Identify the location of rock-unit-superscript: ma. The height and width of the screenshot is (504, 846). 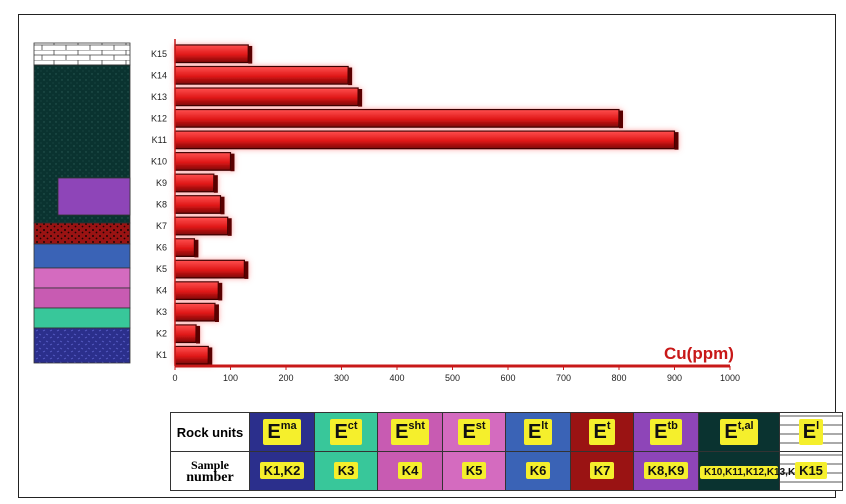
(288, 426).